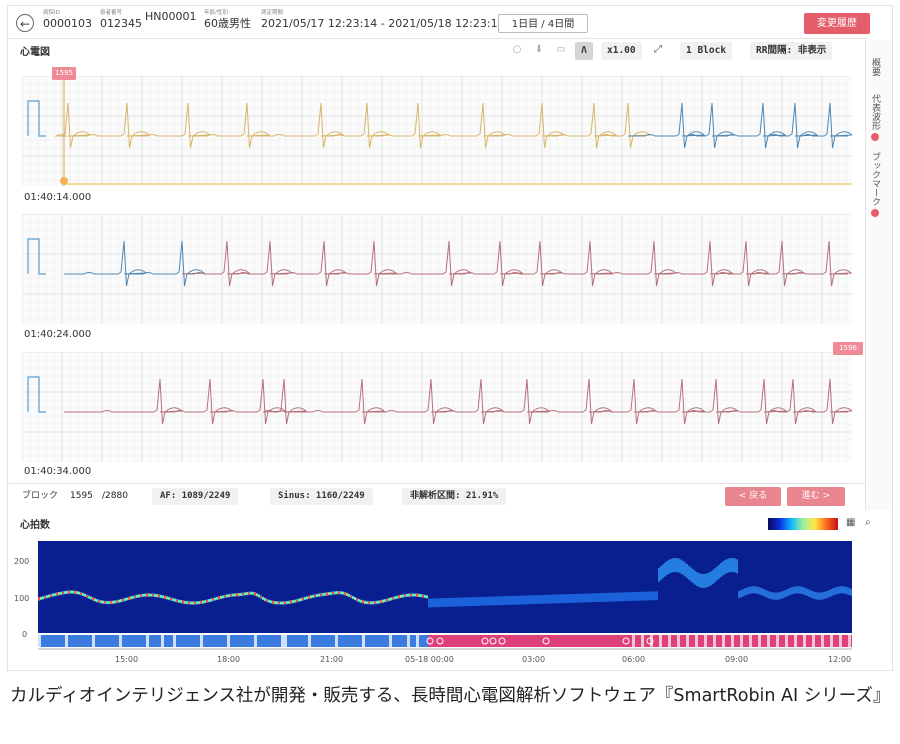  Describe the element at coordinates (517, 49) in the screenshot. I see `circle-icon: ○` at that location.